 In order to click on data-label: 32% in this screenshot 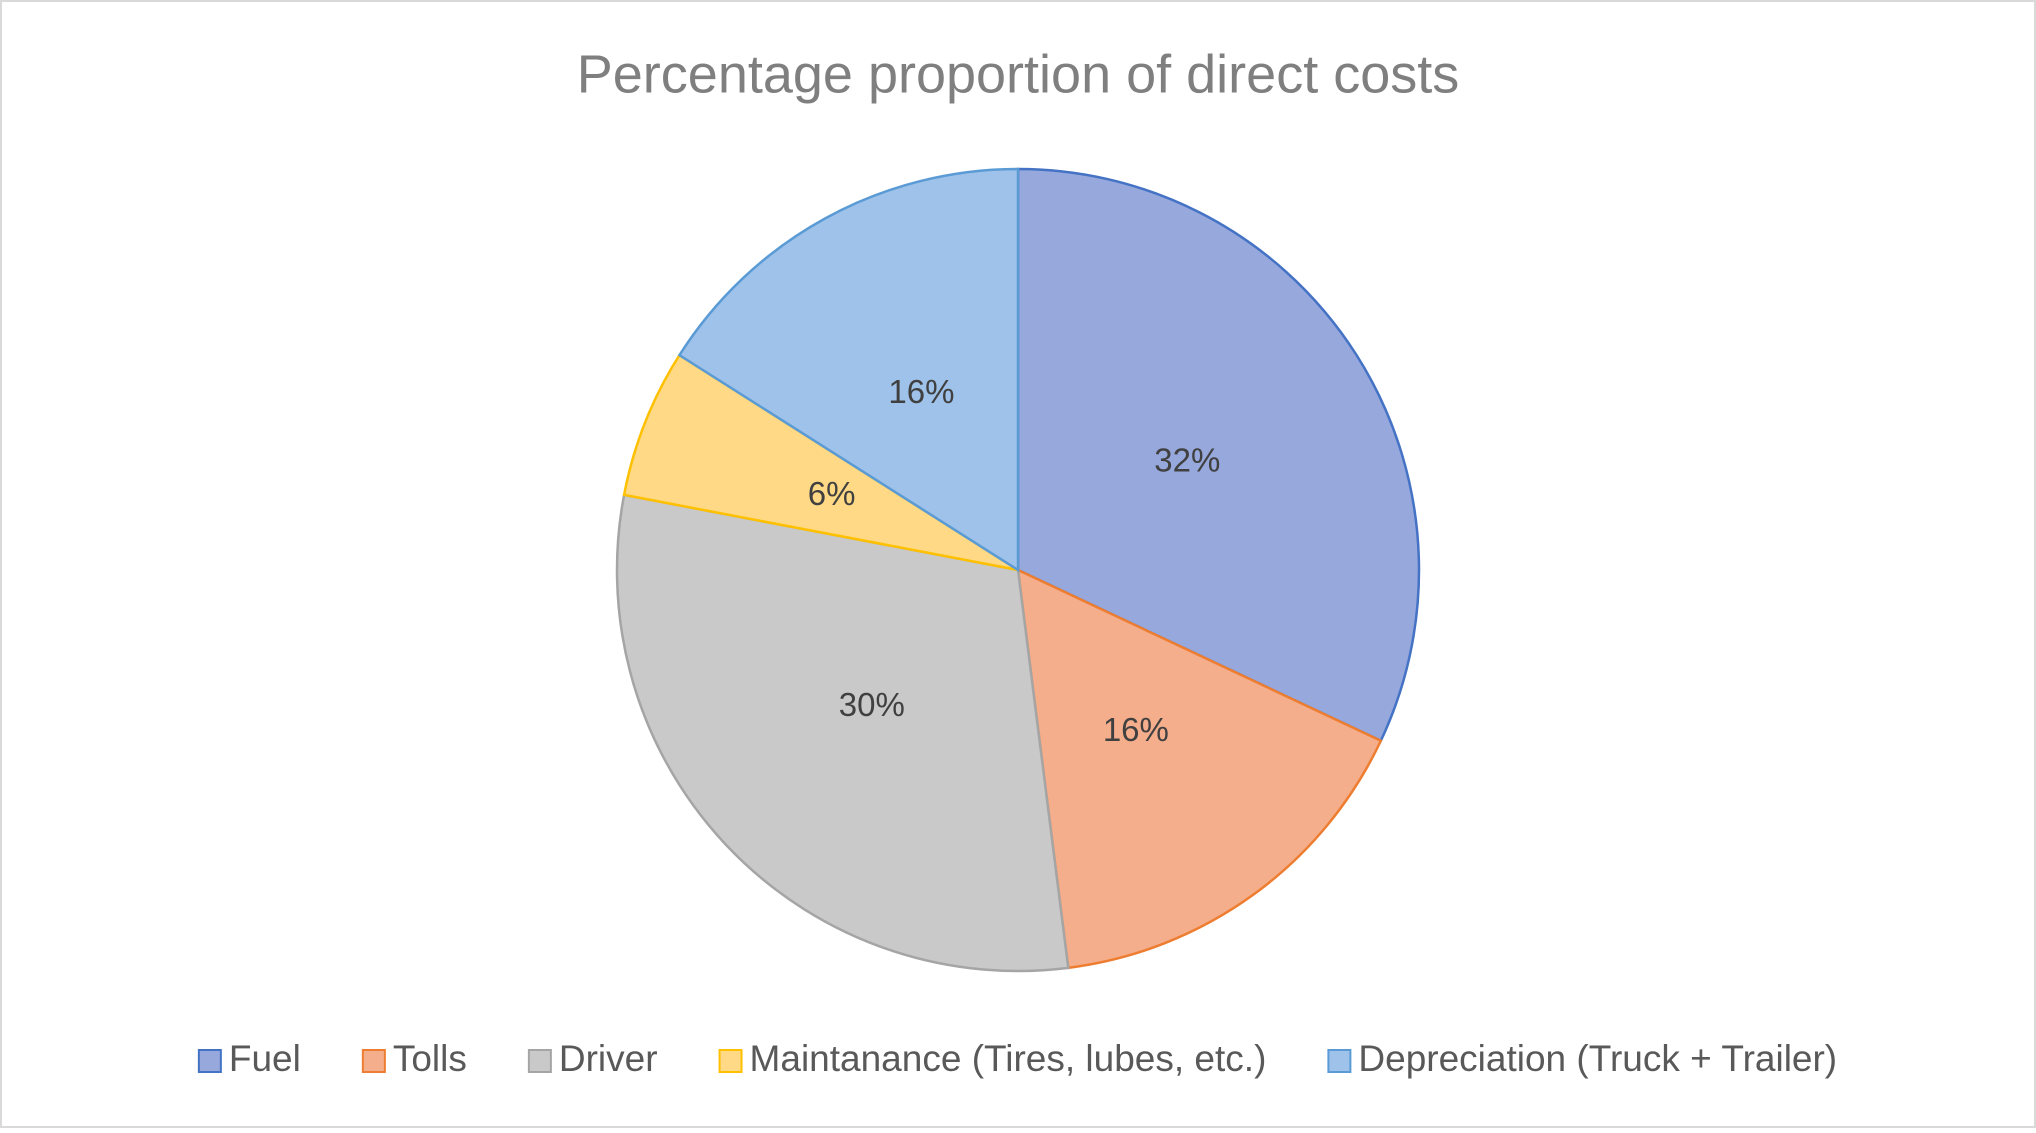, I will do `click(1187, 459)`.